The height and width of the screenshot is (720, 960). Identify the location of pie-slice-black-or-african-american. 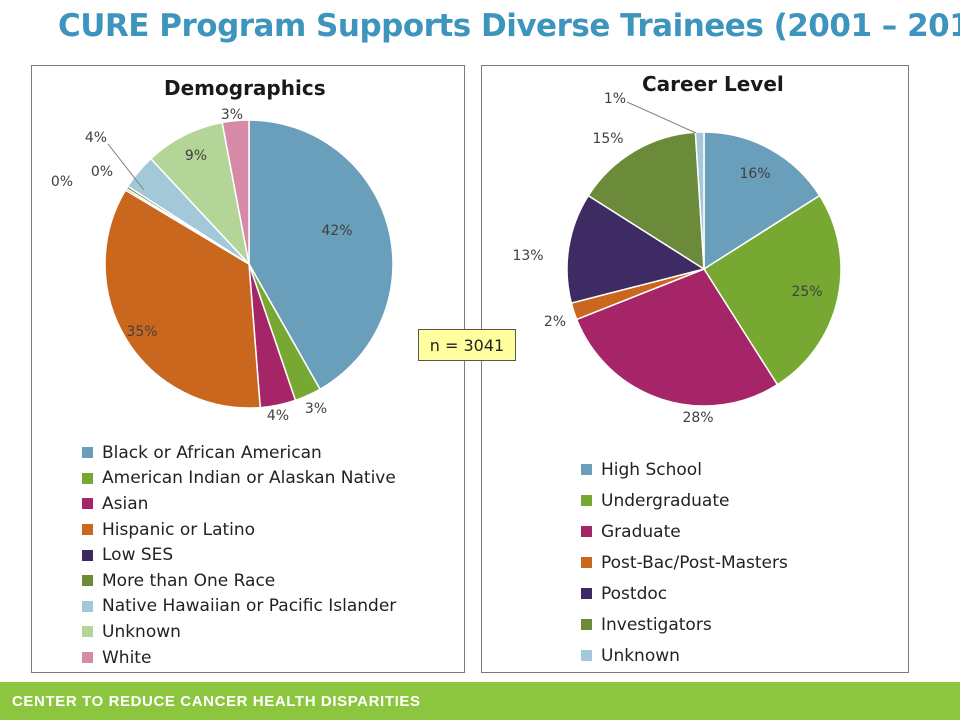
(321, 255).